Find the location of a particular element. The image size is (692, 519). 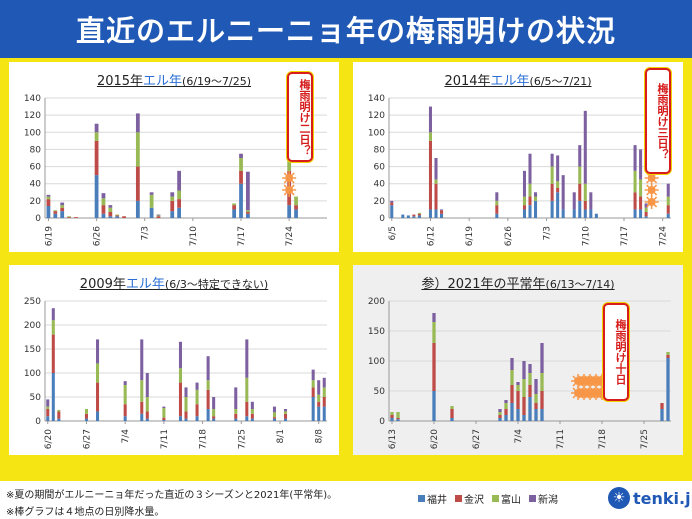

y-tick-label: 100 is located at coordinates (376, 133).